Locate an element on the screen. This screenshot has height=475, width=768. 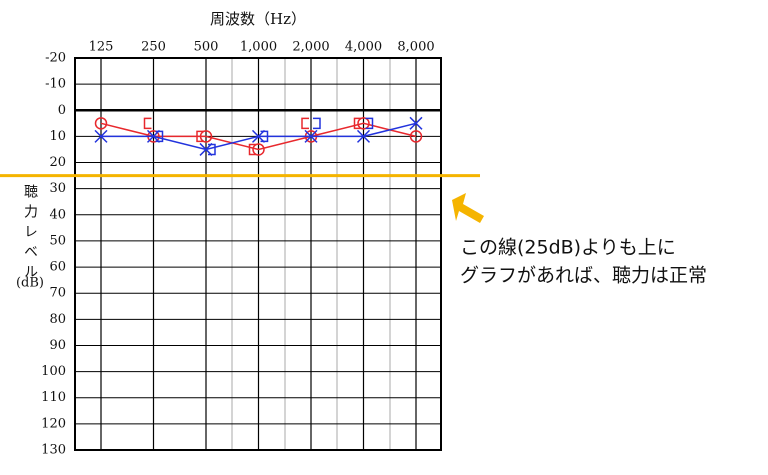
chart-title: 周波数（Hz） is located at coordinates (258, 19).